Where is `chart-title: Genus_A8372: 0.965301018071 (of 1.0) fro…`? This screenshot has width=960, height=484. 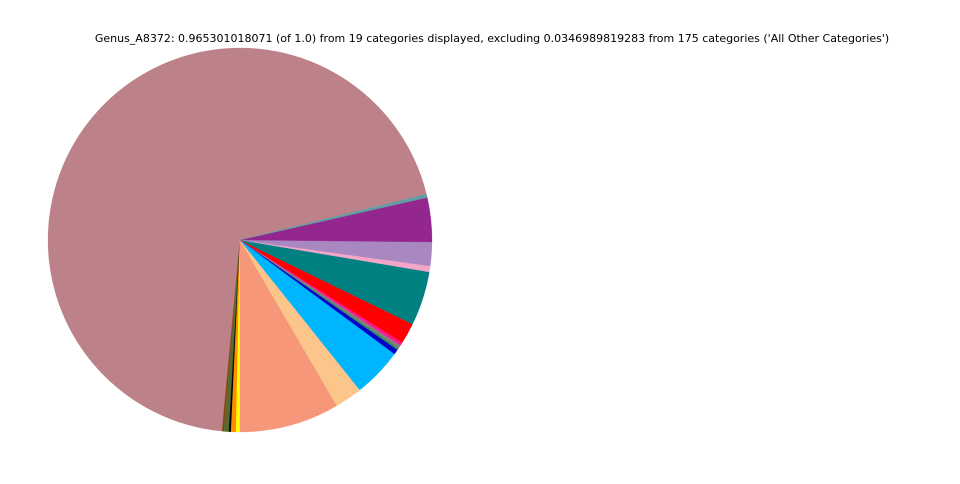 chart-title: Genus_A8372: 0.965301018071 (of 1.0) fro… is located at coordinates (492, 38).